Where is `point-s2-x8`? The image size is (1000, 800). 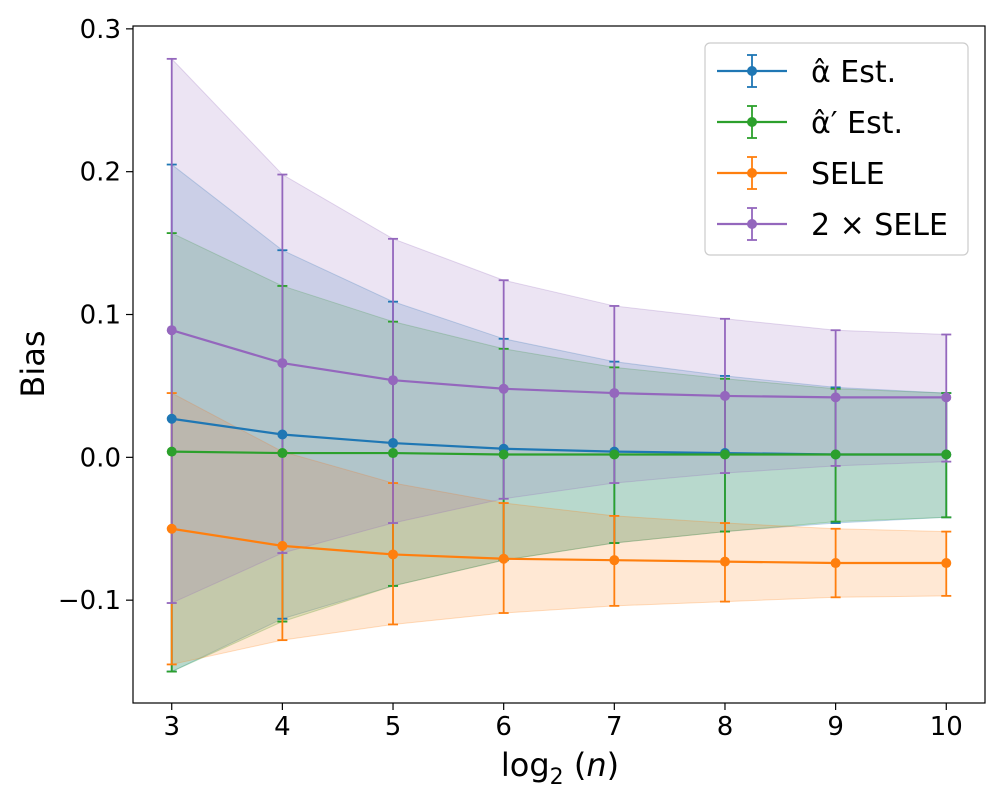
point-s2-x8 is located at coordinates (724, 454).